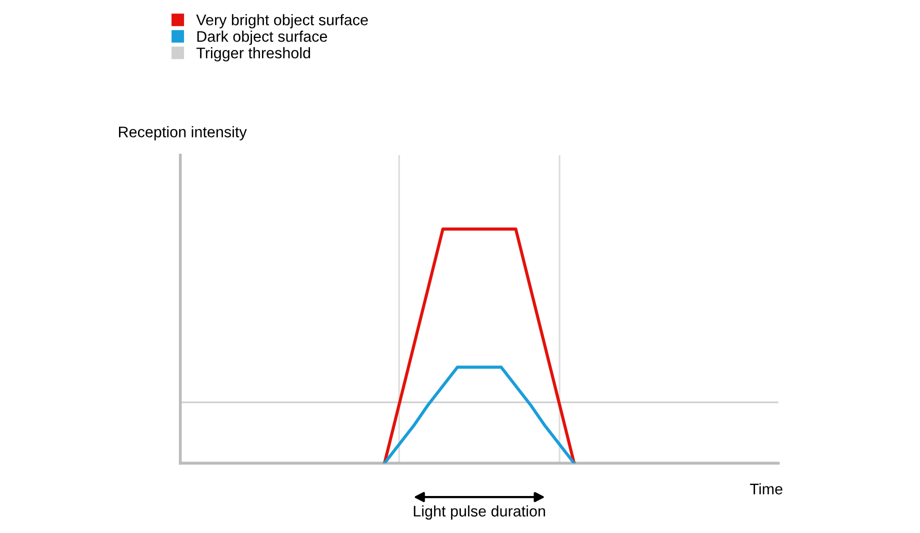  I want to click on legend-label: Dark object surface, so click(262, 37).